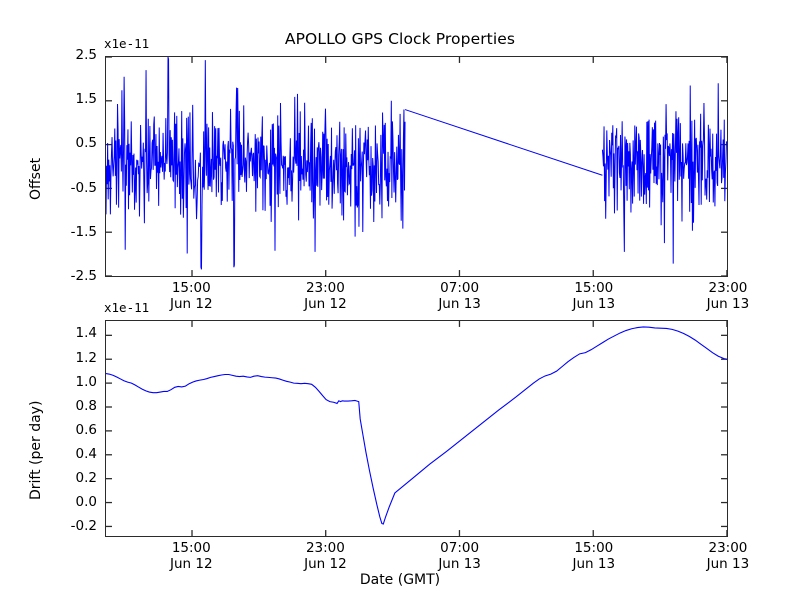 This screenshot has width=800, height=600. Describe the element at coordinates (86, 381) in the screenshot. I see `y-tick-label: 1.0` at that location.